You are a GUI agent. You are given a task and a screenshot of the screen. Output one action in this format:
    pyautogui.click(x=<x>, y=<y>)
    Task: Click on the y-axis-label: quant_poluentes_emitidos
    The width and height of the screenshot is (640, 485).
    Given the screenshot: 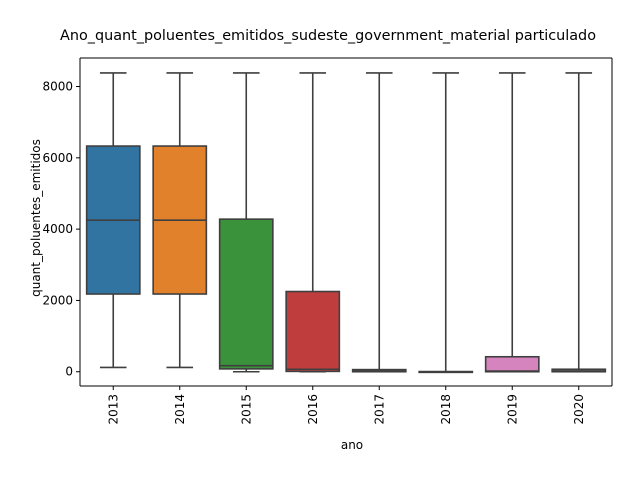 What is the action you would take?
    pyautogui.click(x=36, y=218)
    